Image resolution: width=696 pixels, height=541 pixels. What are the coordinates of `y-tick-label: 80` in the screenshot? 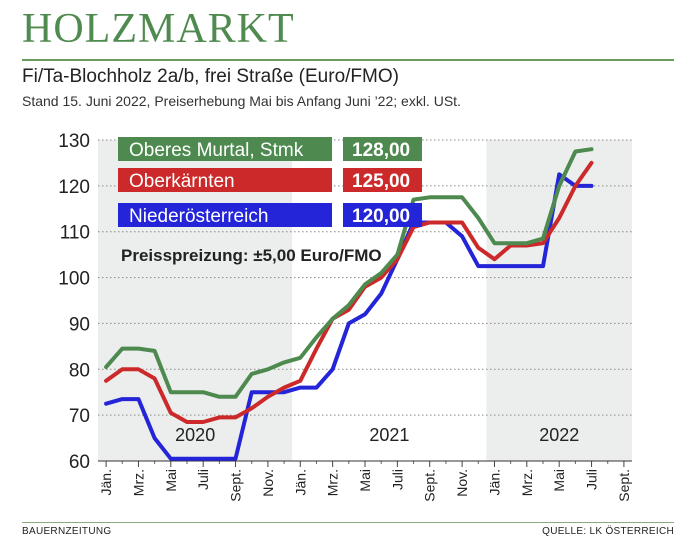 It's located at (79, 370).